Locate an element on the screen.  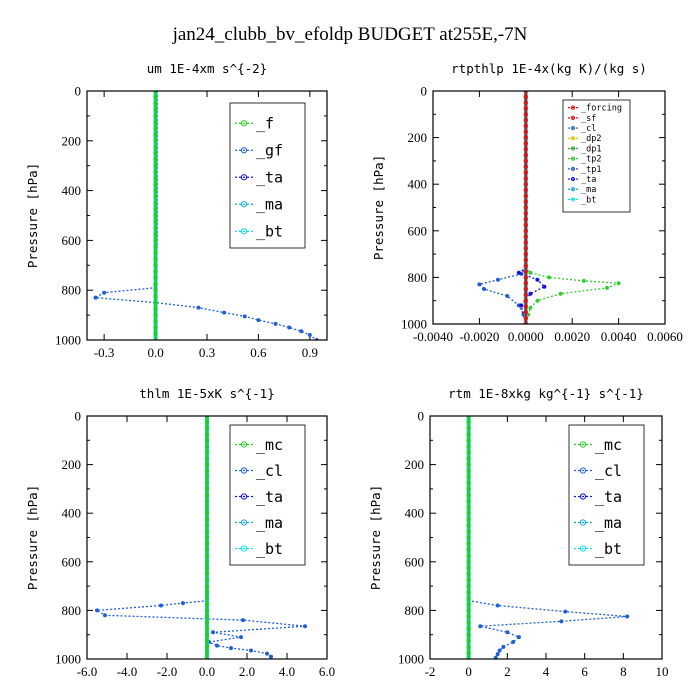
y-axis-label: Pressure [hPa] is located at coordinates (378, 207).